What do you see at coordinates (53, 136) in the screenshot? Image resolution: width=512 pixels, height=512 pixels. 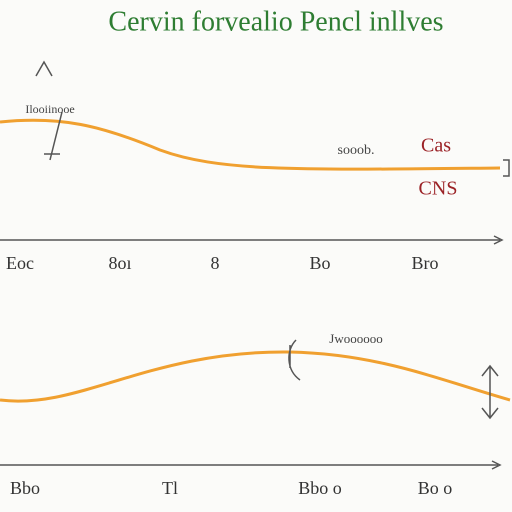 I see `pointer` at bounding box center [53, 136].